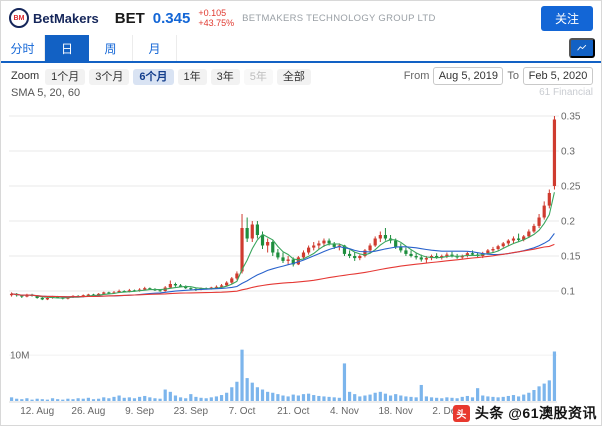 This screenshot has height=426, width=602. What do you see at coordinates (283, 270) in the screenshot?
I see `sma60-line` at bounding box center [283, 270].